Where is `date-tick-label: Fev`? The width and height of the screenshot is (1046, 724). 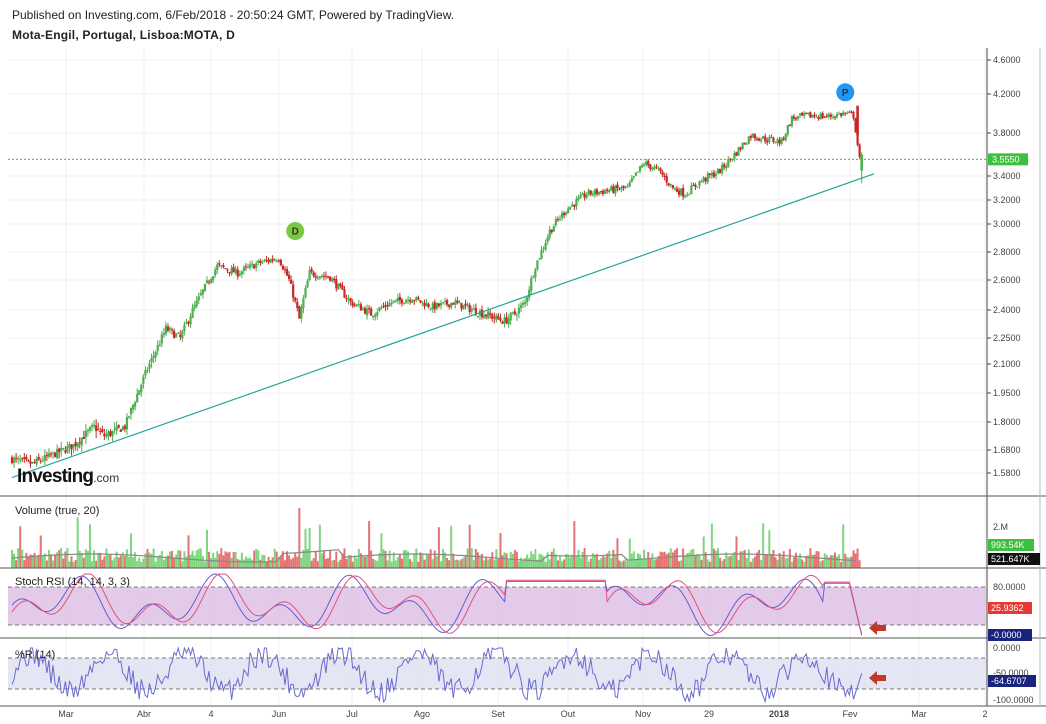 date-tick-label: Fev is located at coordinates (850, 714).